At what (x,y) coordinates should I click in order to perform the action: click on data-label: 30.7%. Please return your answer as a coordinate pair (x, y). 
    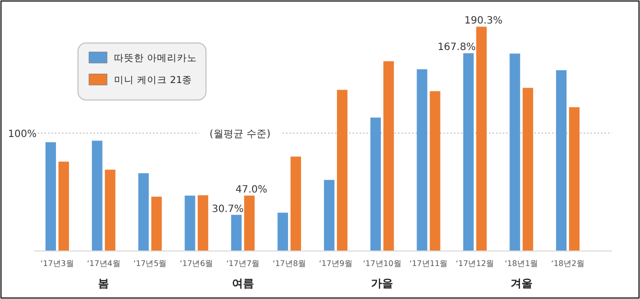
    Looking at the image, I should click on (228, 209).